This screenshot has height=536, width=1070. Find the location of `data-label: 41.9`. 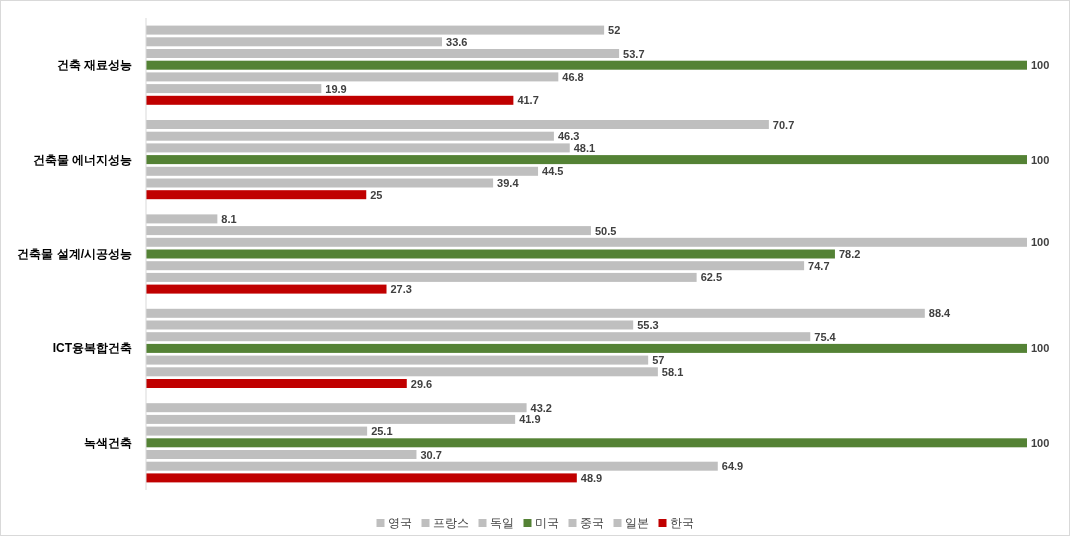

data-label: 41.9 is located at coordinates (530, 419).